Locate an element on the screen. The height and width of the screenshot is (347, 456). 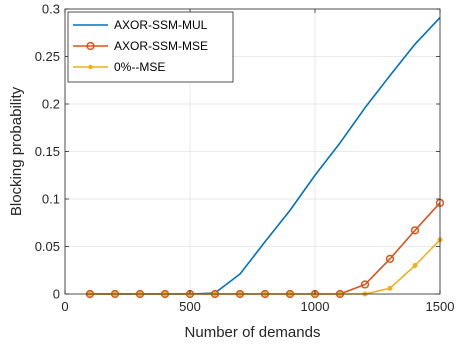
x-tick-label: 0 is located at coordinates (64, 306).